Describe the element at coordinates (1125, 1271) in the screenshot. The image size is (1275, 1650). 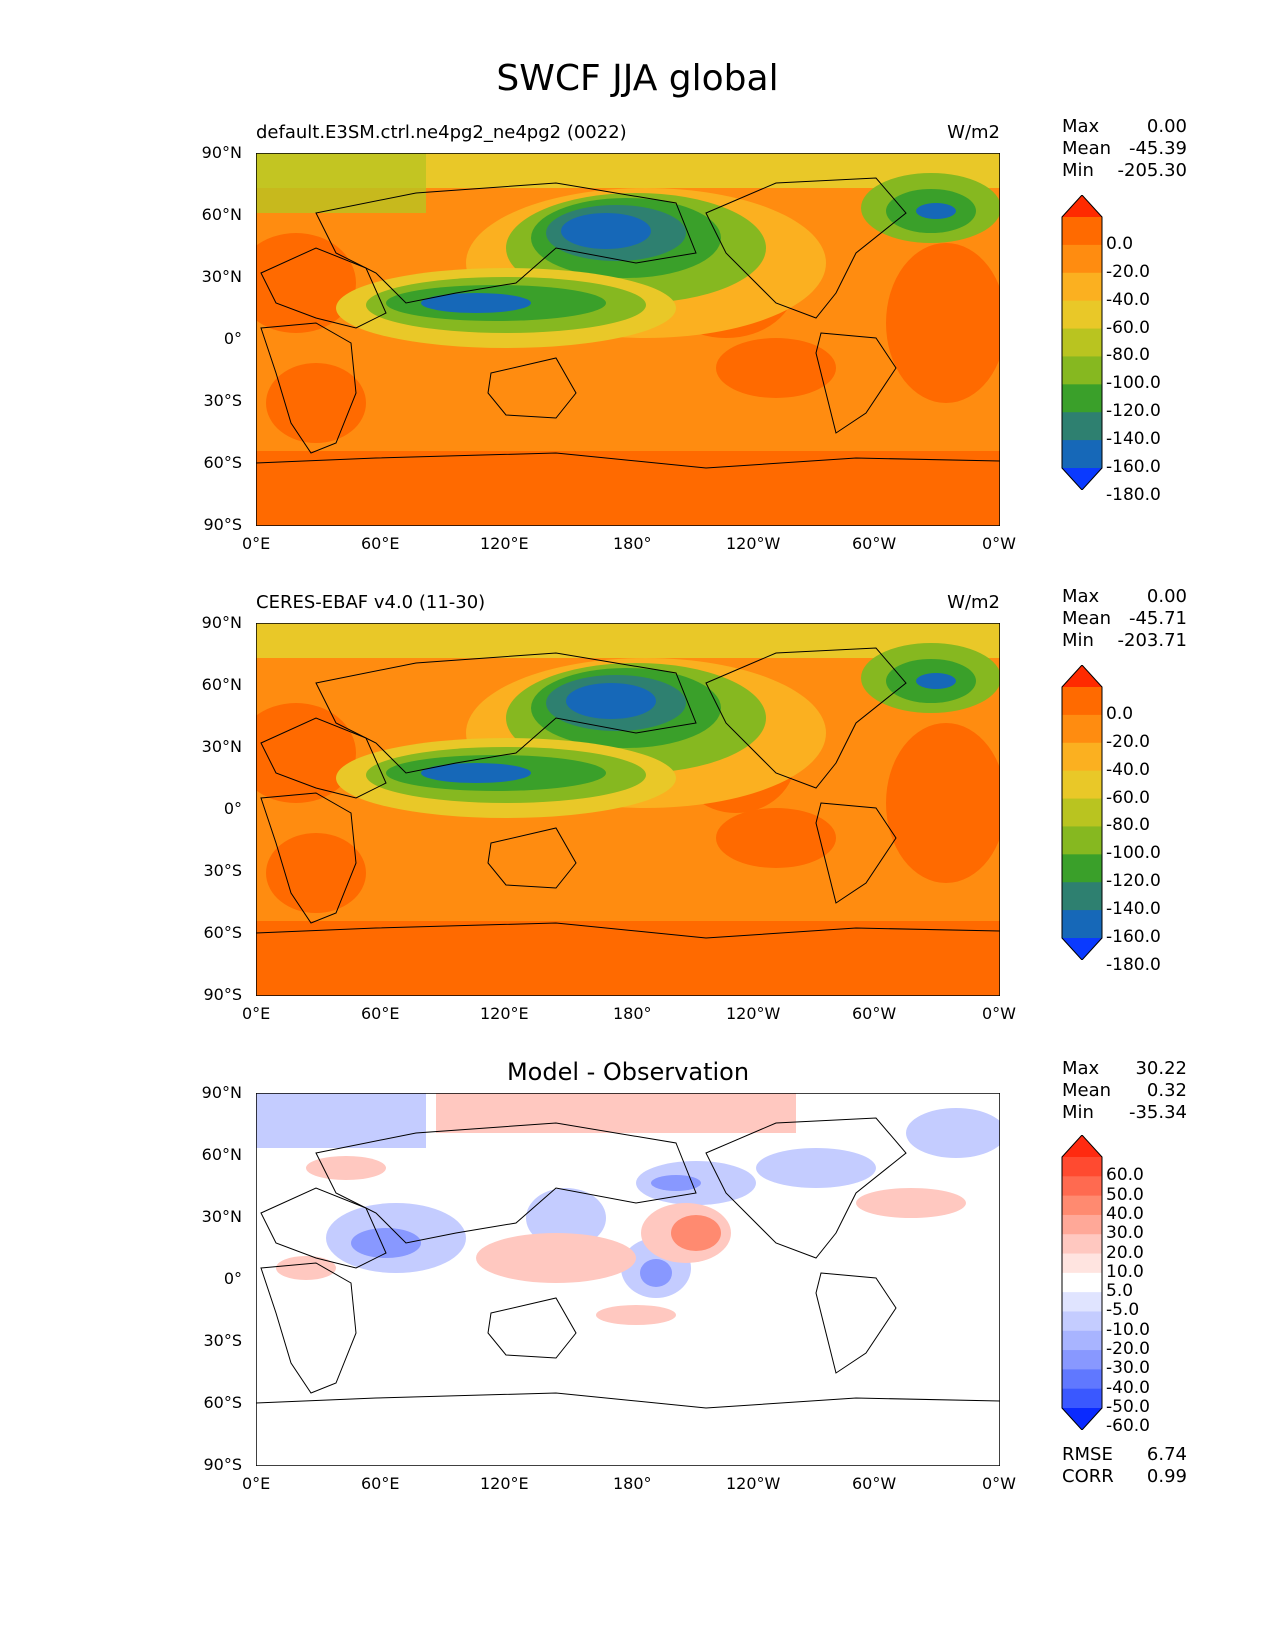
I see `colorbar-tick-label: 10.0` at that location.